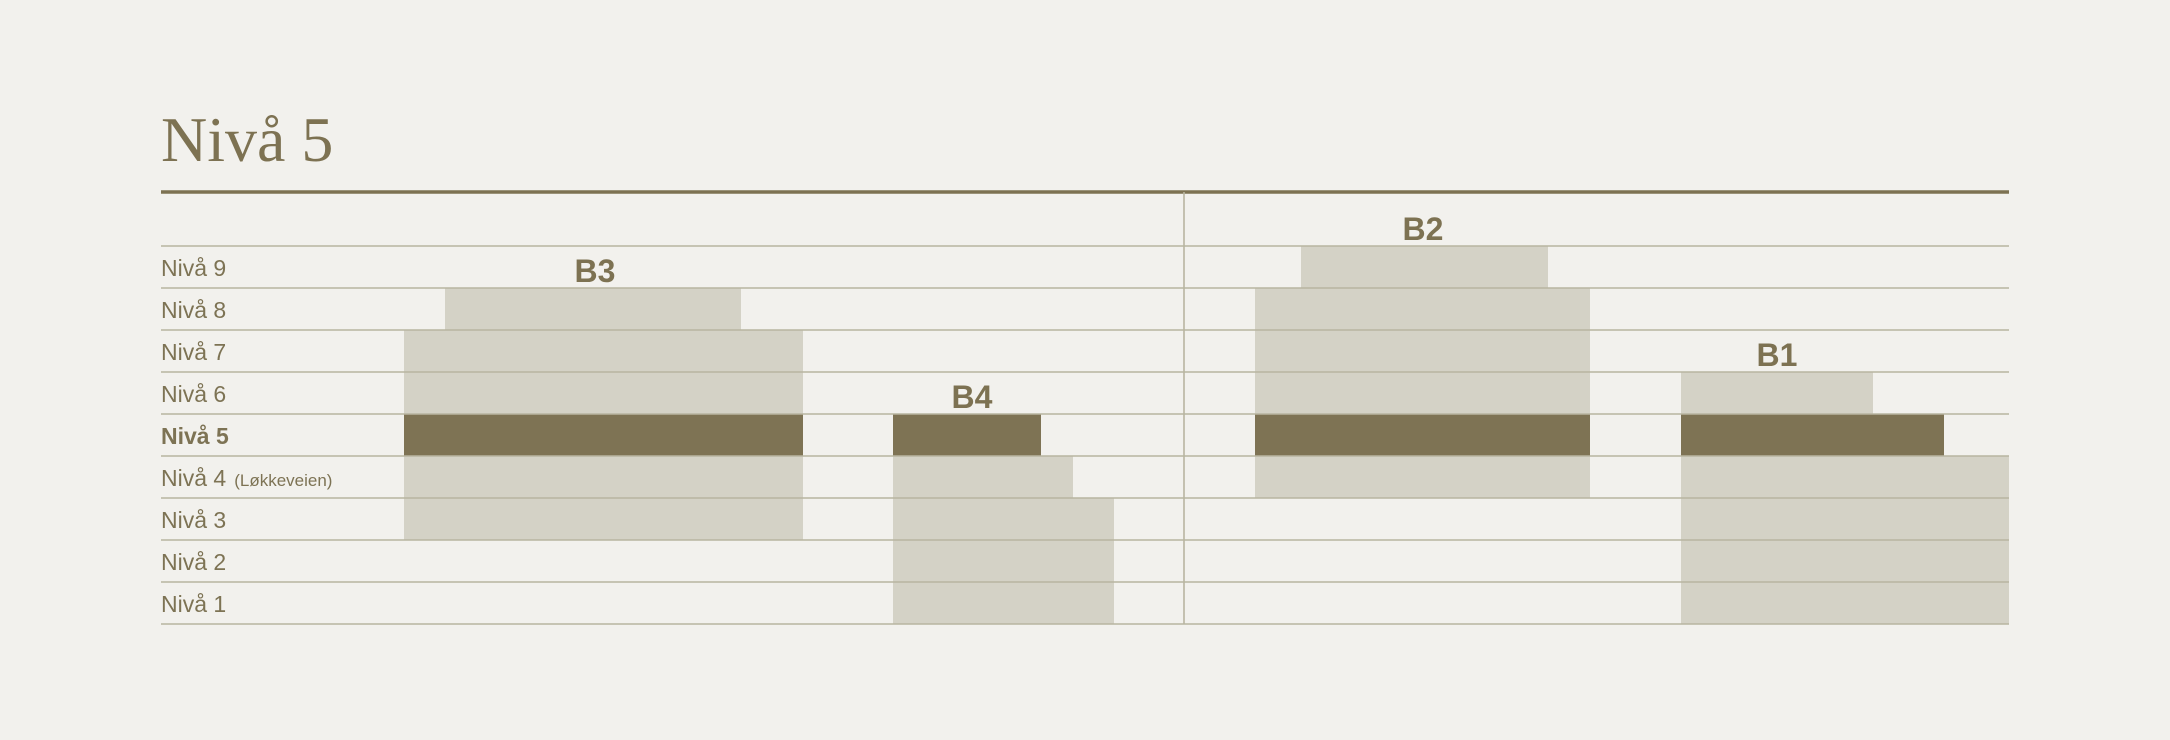 This screenshot has width=2170, height=740. I want to click on level-label-2: Nivå 2, so click(193, 562).